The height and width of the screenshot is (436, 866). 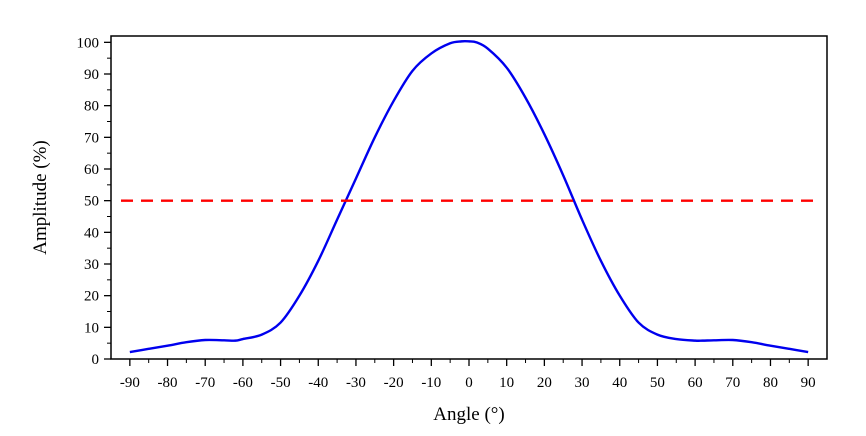 What do you see at coordinates (657, 383) in the screenshot?
I see `x-tick-label: 50` at bounding box center [657, 383].